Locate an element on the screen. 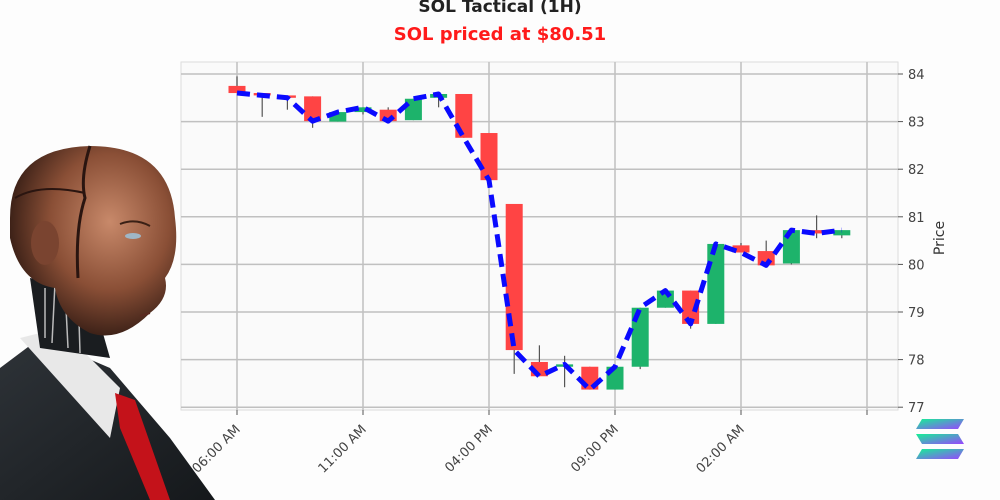 This screenshot has height=500, width=1000. y-tick-label: 80 is located at coordinates (916, 265).